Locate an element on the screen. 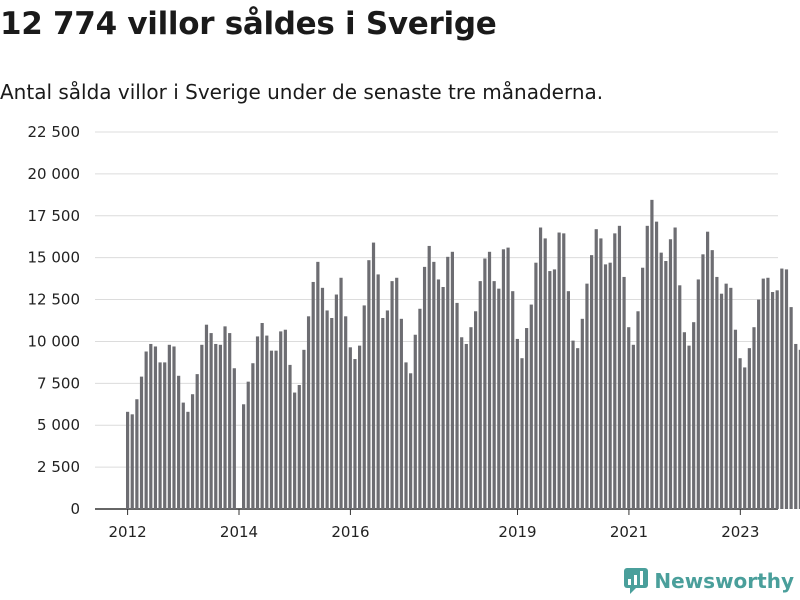  y-tick-label: 22 500 is located at coordinates (54, 132).